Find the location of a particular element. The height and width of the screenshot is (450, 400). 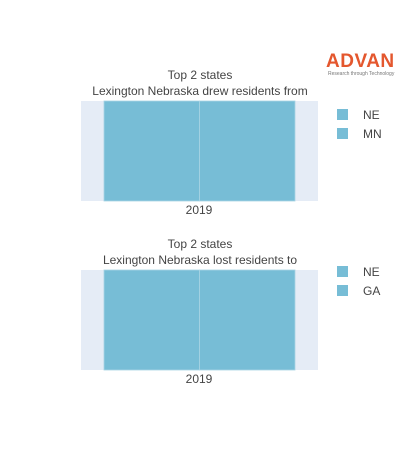

logo-word: ADVAN is located at coordinates (360, 61).